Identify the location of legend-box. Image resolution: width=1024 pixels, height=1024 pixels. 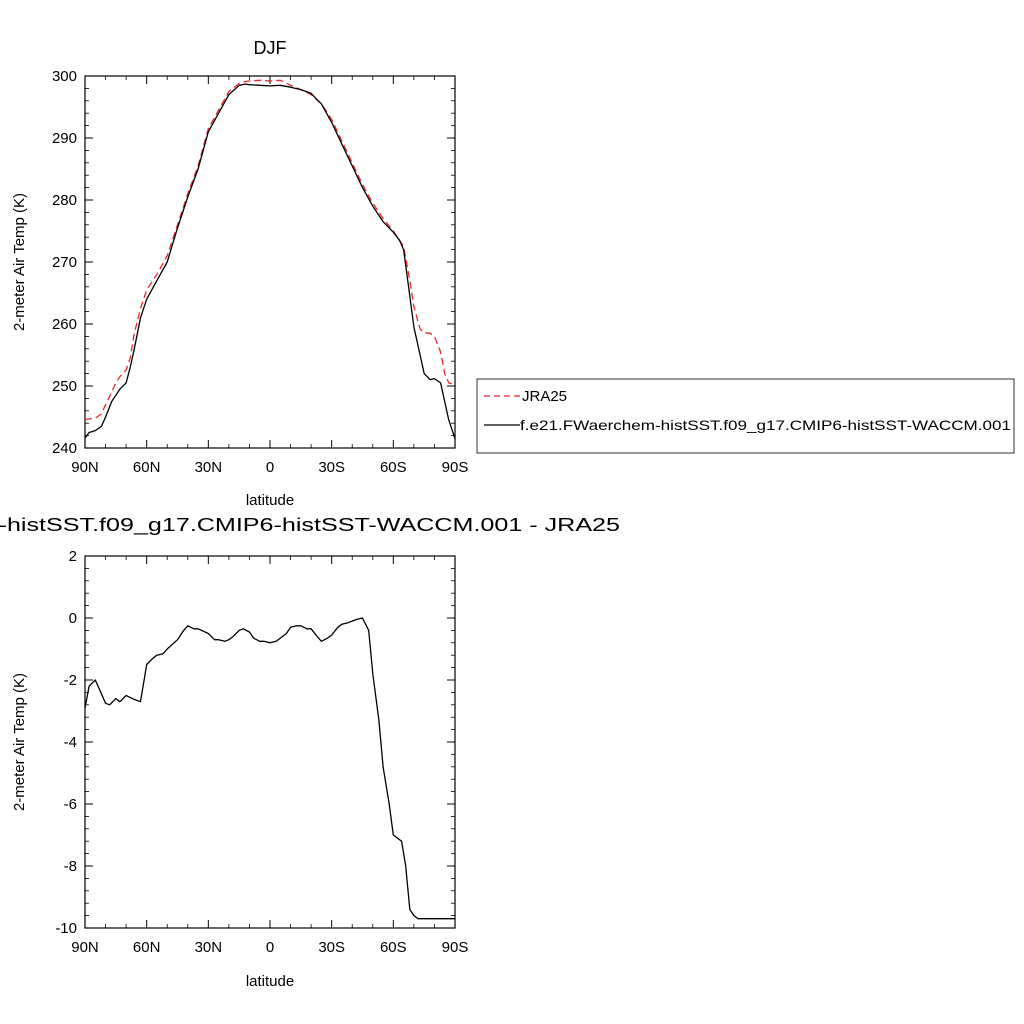
(745, 416).